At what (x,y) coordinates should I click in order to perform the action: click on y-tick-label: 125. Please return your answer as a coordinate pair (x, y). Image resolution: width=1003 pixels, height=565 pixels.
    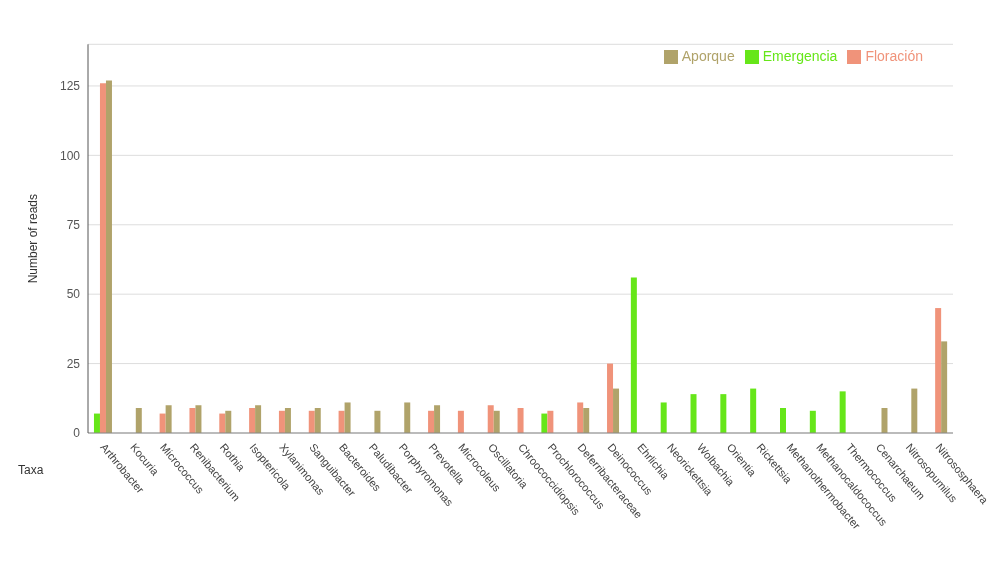
    Looking at the image, I should click on (70, 86).